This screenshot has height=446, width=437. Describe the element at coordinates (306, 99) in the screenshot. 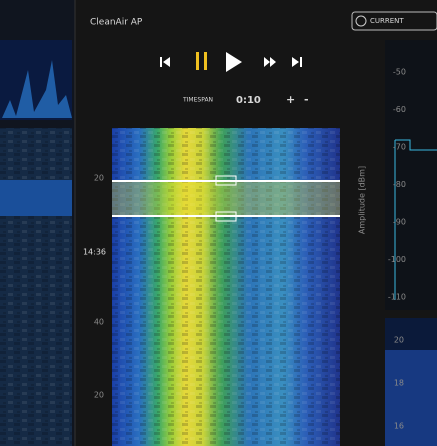

I see `timespan-decrease: -` at that location.